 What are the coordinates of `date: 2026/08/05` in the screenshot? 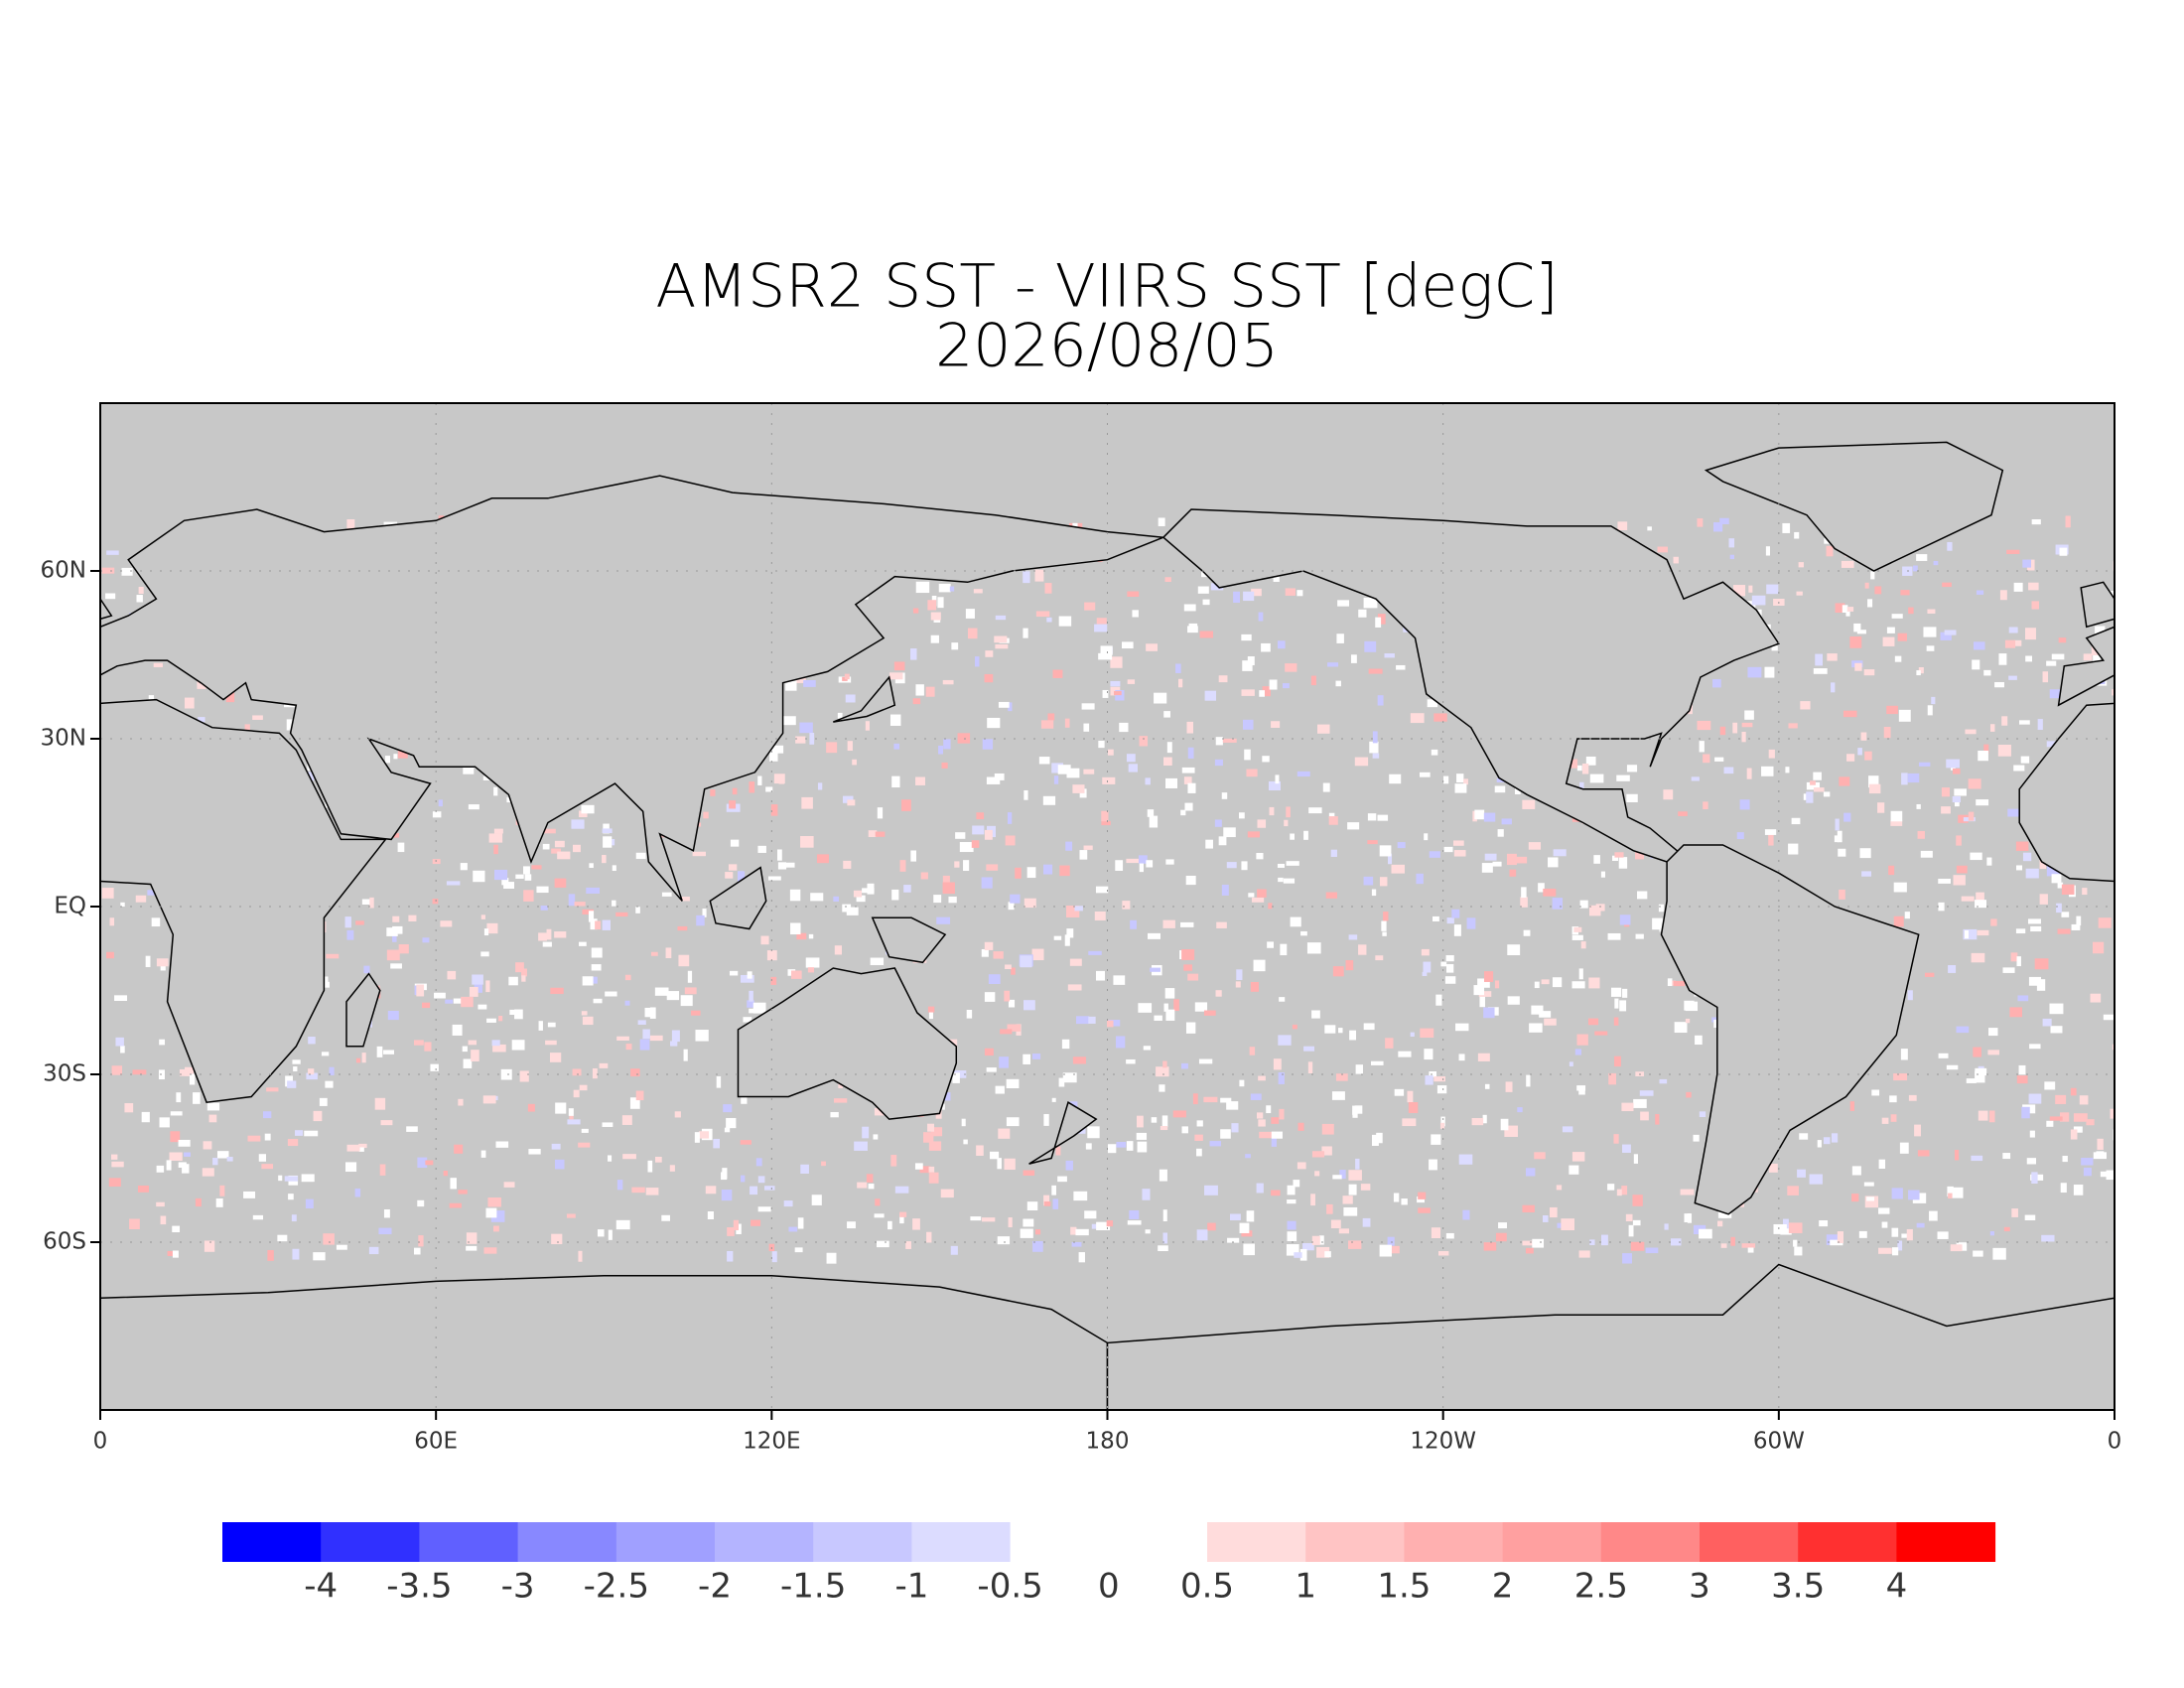 It's located at (1107, 346).